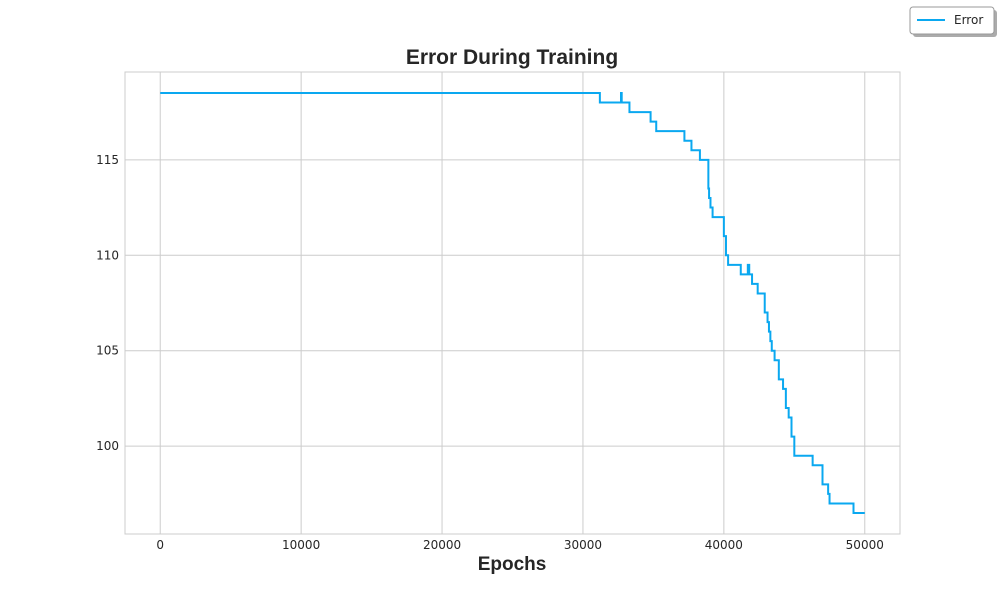 Image resolution: width=1000 pixels, height=600 pixels. Describe the element at coordinates (160, 545) in the screenshot. I see `x-tick-label: 0` at that location.